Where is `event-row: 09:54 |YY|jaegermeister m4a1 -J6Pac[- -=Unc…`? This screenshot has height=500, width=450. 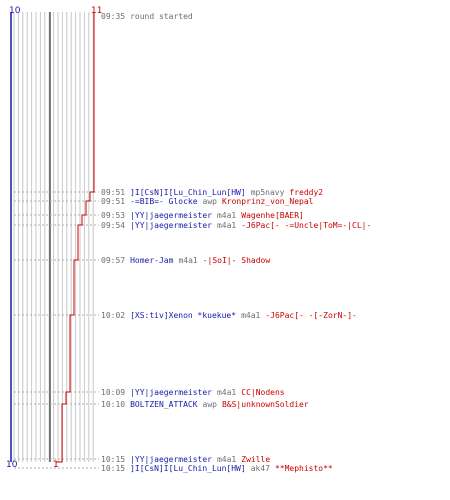
event-row: 09:54 |YY|jaegermeister m4a1 -J6Pac[- -=Unc… is located at coordinates (236, 225).